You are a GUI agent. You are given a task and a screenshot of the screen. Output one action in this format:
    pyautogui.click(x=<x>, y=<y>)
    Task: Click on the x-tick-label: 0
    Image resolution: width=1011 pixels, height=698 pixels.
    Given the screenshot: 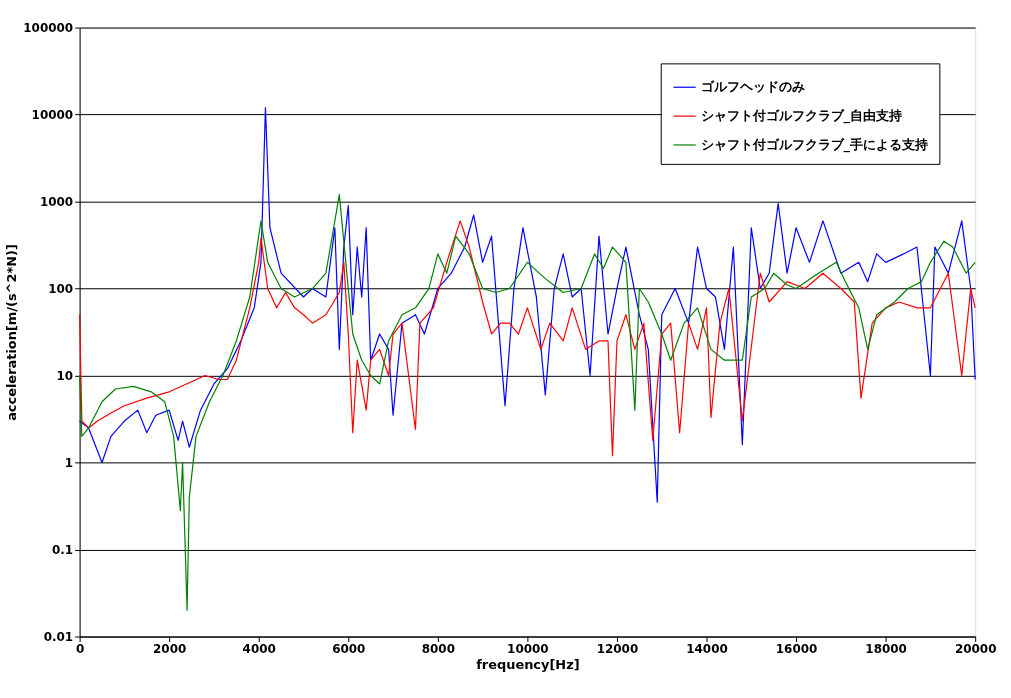 What is the action you would take?
    pyautogui.click(x=80, y=648)
    